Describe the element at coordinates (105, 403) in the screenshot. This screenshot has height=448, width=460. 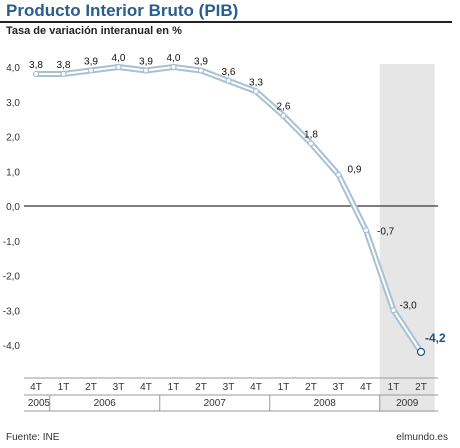
I see `year-label: 2006` at that location.